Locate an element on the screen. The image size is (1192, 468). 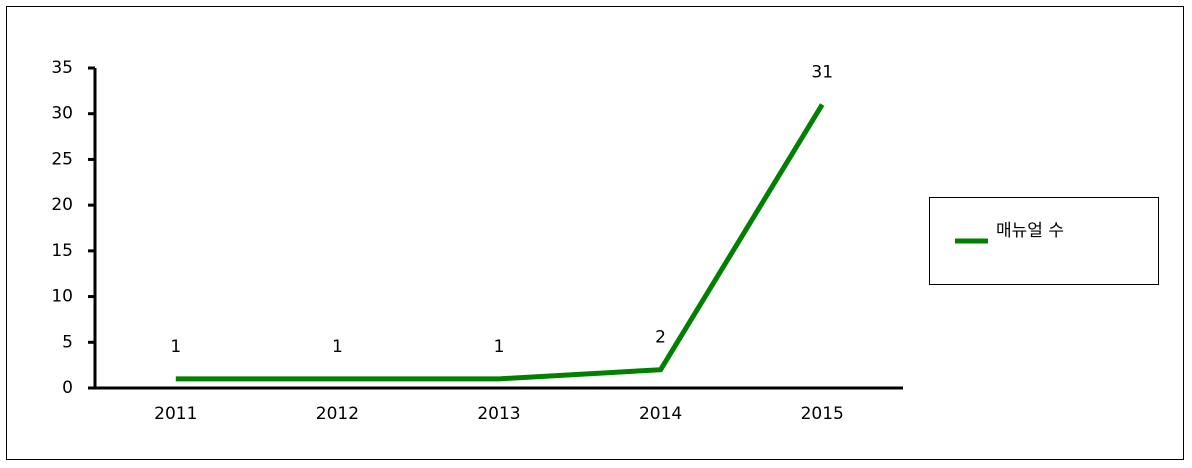
x-tick-label: 2015 is located at coordinates (822, 414).